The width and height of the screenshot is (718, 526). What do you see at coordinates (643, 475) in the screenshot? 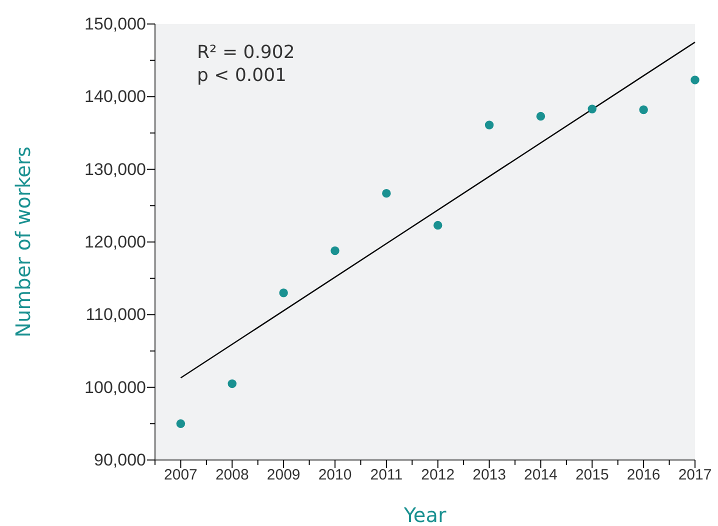
I see `x-tick-label: 2016` at bounding box center [643, 475].